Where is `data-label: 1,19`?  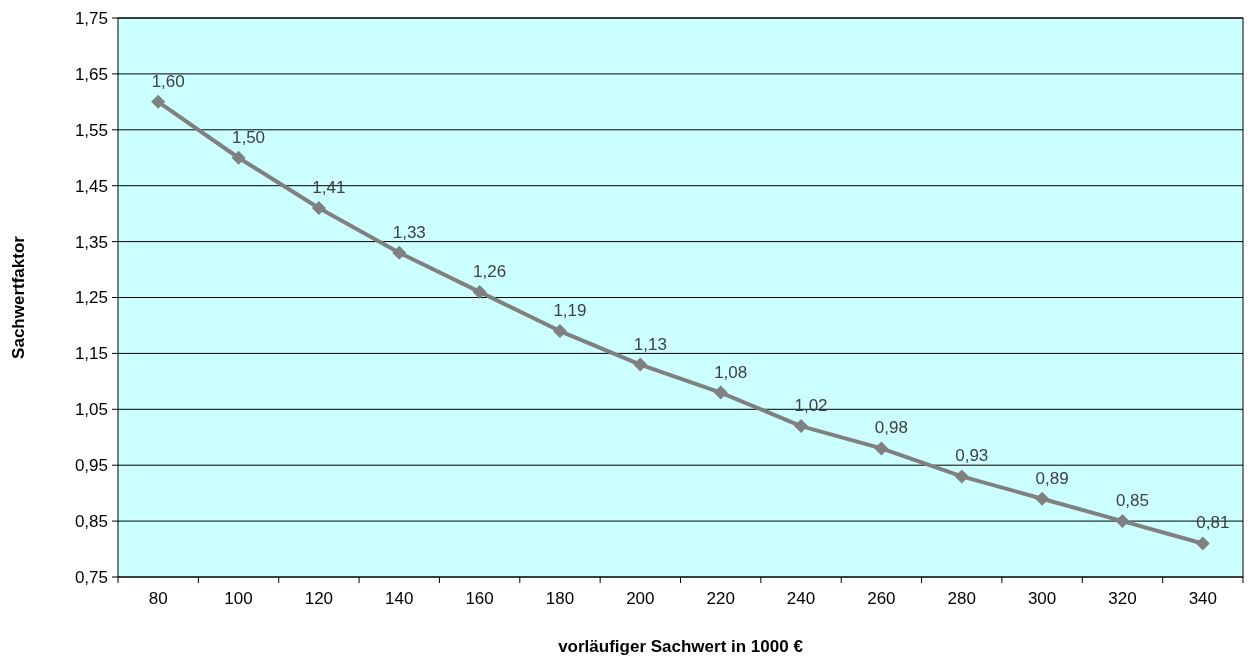 data-label: 1,19 is located at coordinates (570, 311).